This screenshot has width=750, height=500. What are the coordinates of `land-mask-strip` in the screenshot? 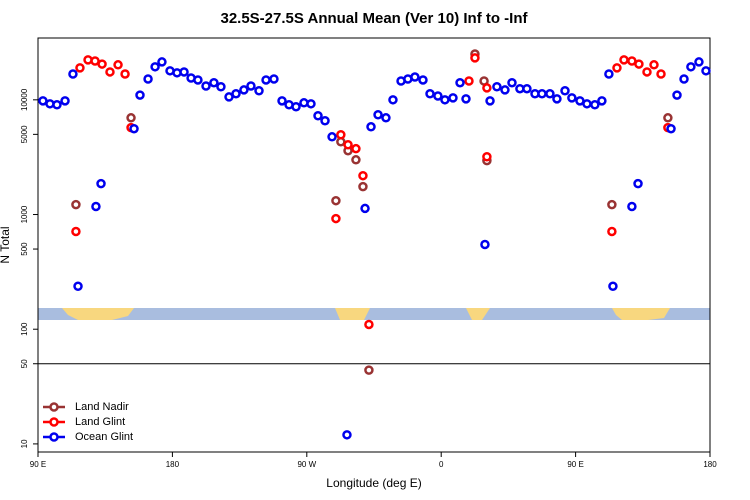 It's located at (374, 314).